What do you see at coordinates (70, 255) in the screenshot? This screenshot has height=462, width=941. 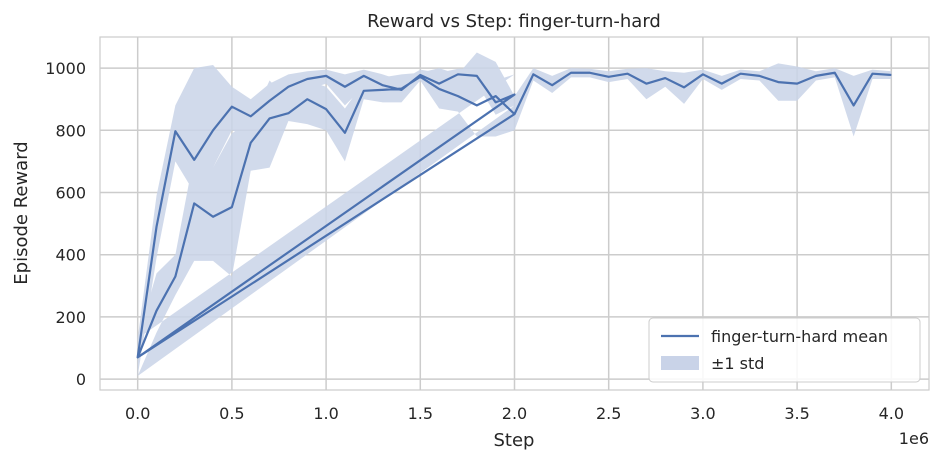 I see `y-tick-label: 400` at bounding box center [70, 255].